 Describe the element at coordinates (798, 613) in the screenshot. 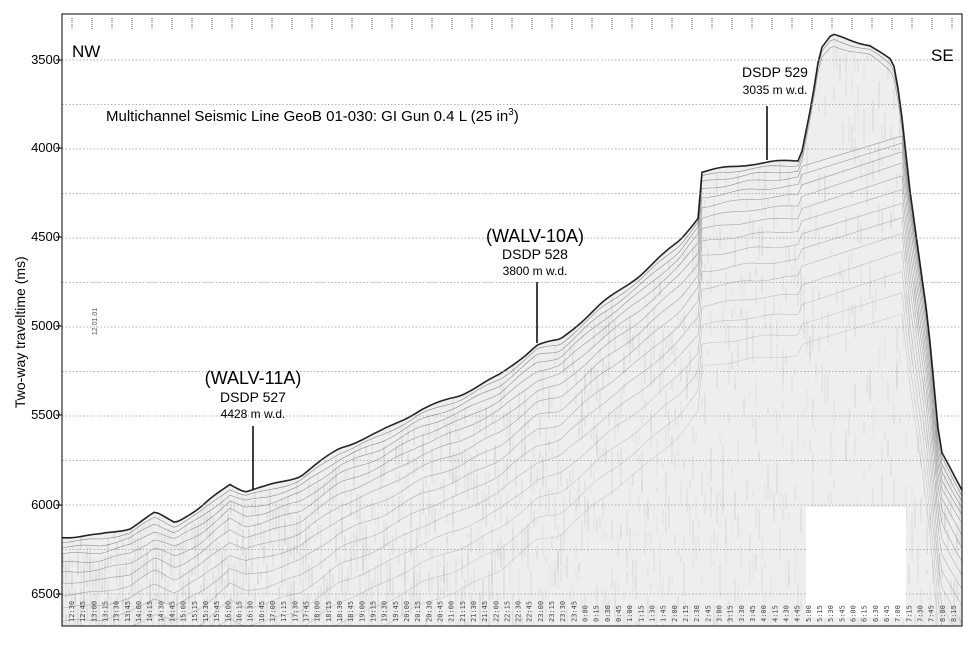

I see `time-label: 4:45` at that location.